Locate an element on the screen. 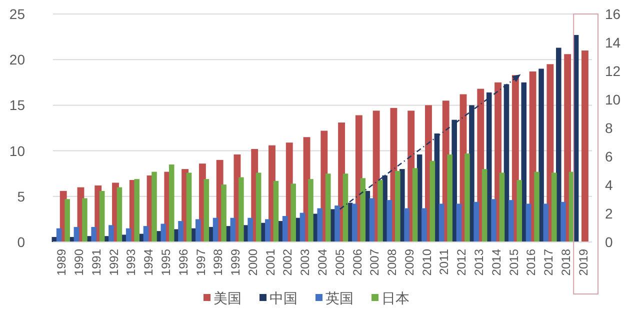 The height and width of the screenshot is (320, 631). x-tick-label: 2016 is located at coordinates (531, 262).